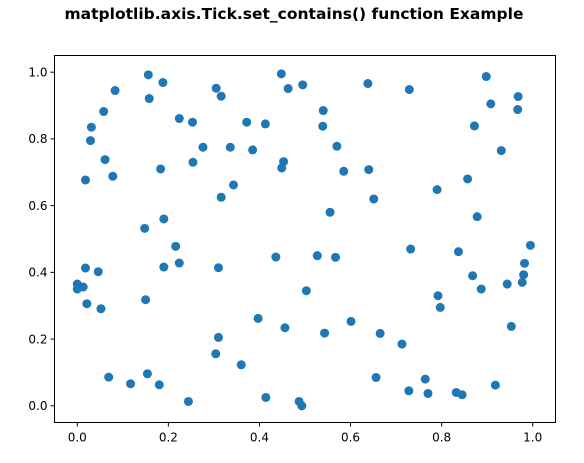 The height and width of the screenshot is (463, 584). Describe the element at coordinates (37, 273) in the screenshot. I see `y-tick-label: 0.4` at that location.